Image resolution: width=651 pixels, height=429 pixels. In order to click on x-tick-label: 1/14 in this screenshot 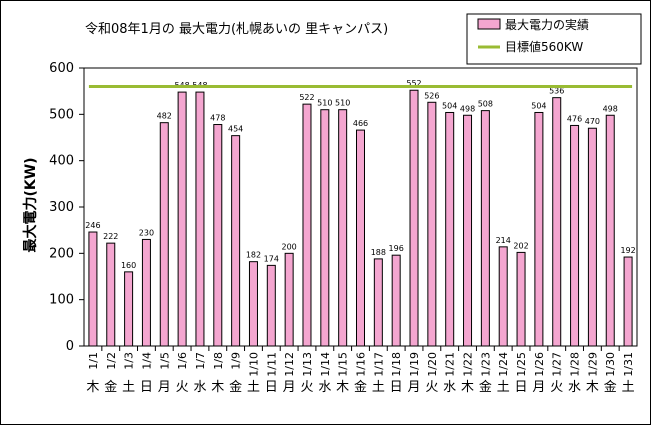, I will do `click(325, 364)`.